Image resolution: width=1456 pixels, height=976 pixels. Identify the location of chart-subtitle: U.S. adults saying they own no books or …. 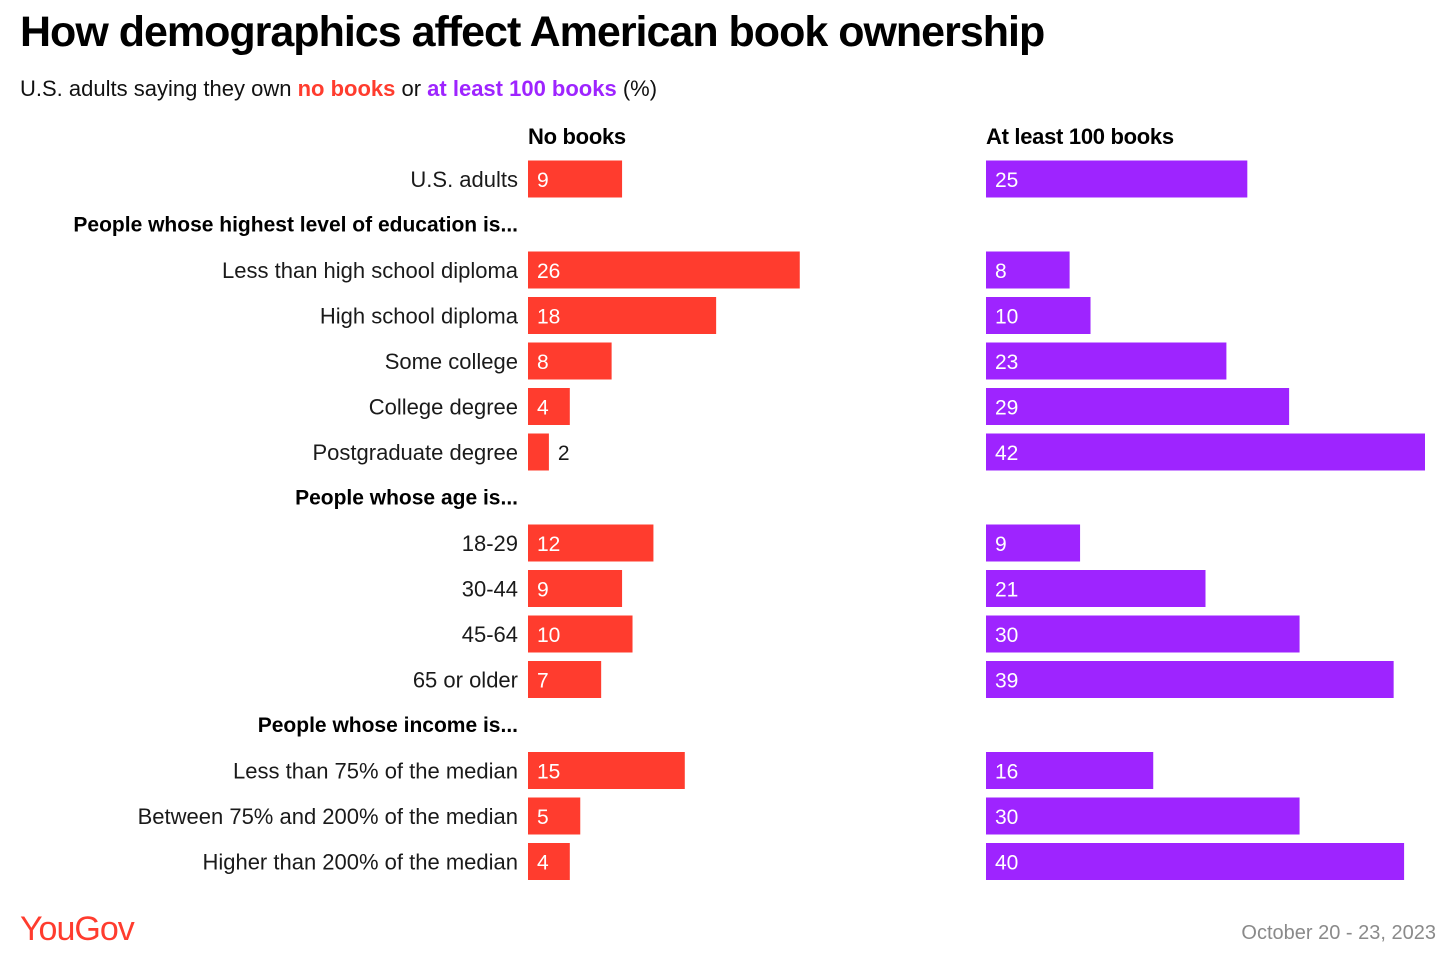
(338, 89).